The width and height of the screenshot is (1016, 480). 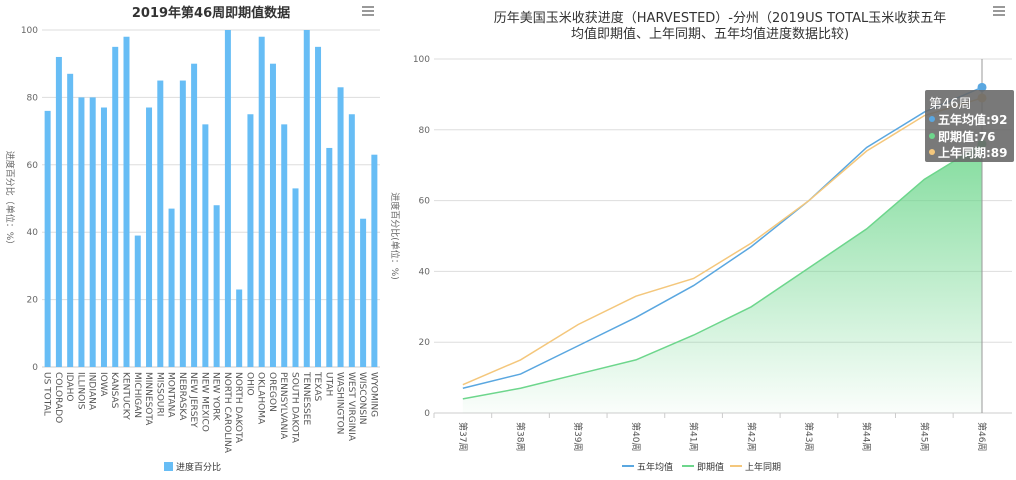 I want to click on x-category-label: MISSOURI, so click(x=159, y=394).